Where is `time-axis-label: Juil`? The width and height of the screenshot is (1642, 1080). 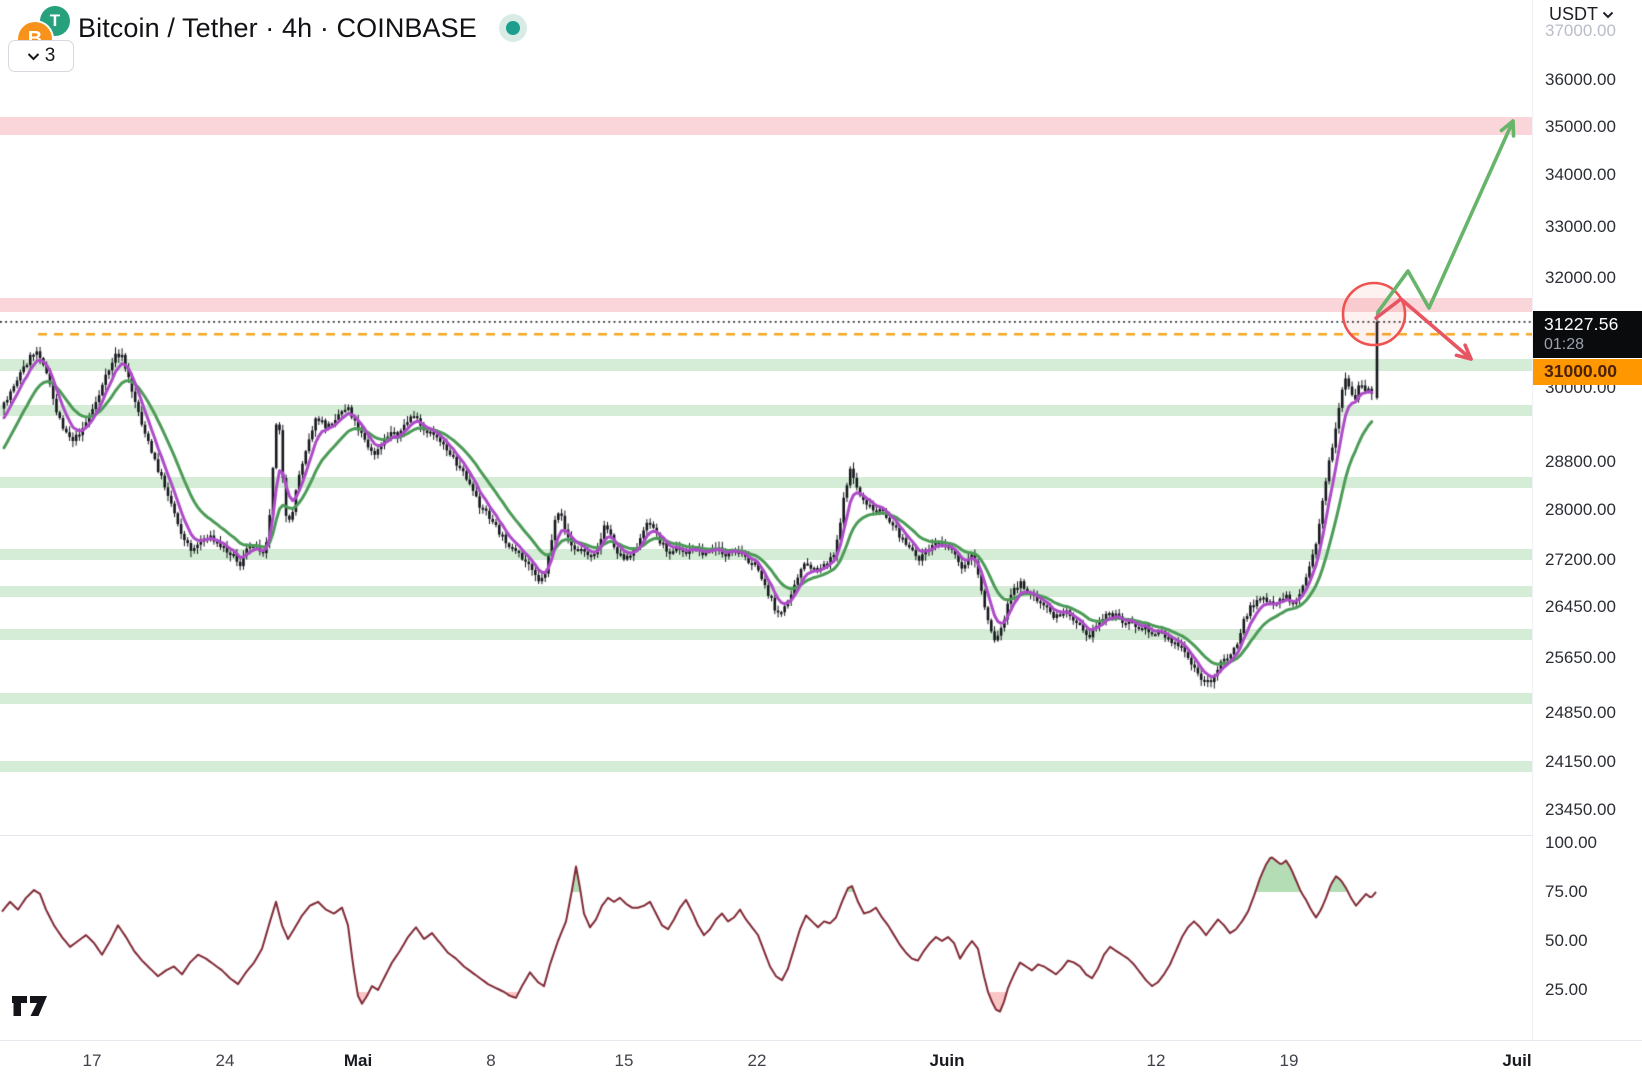
time-axis-label: Juil is located at coordinates (1517, 1060).